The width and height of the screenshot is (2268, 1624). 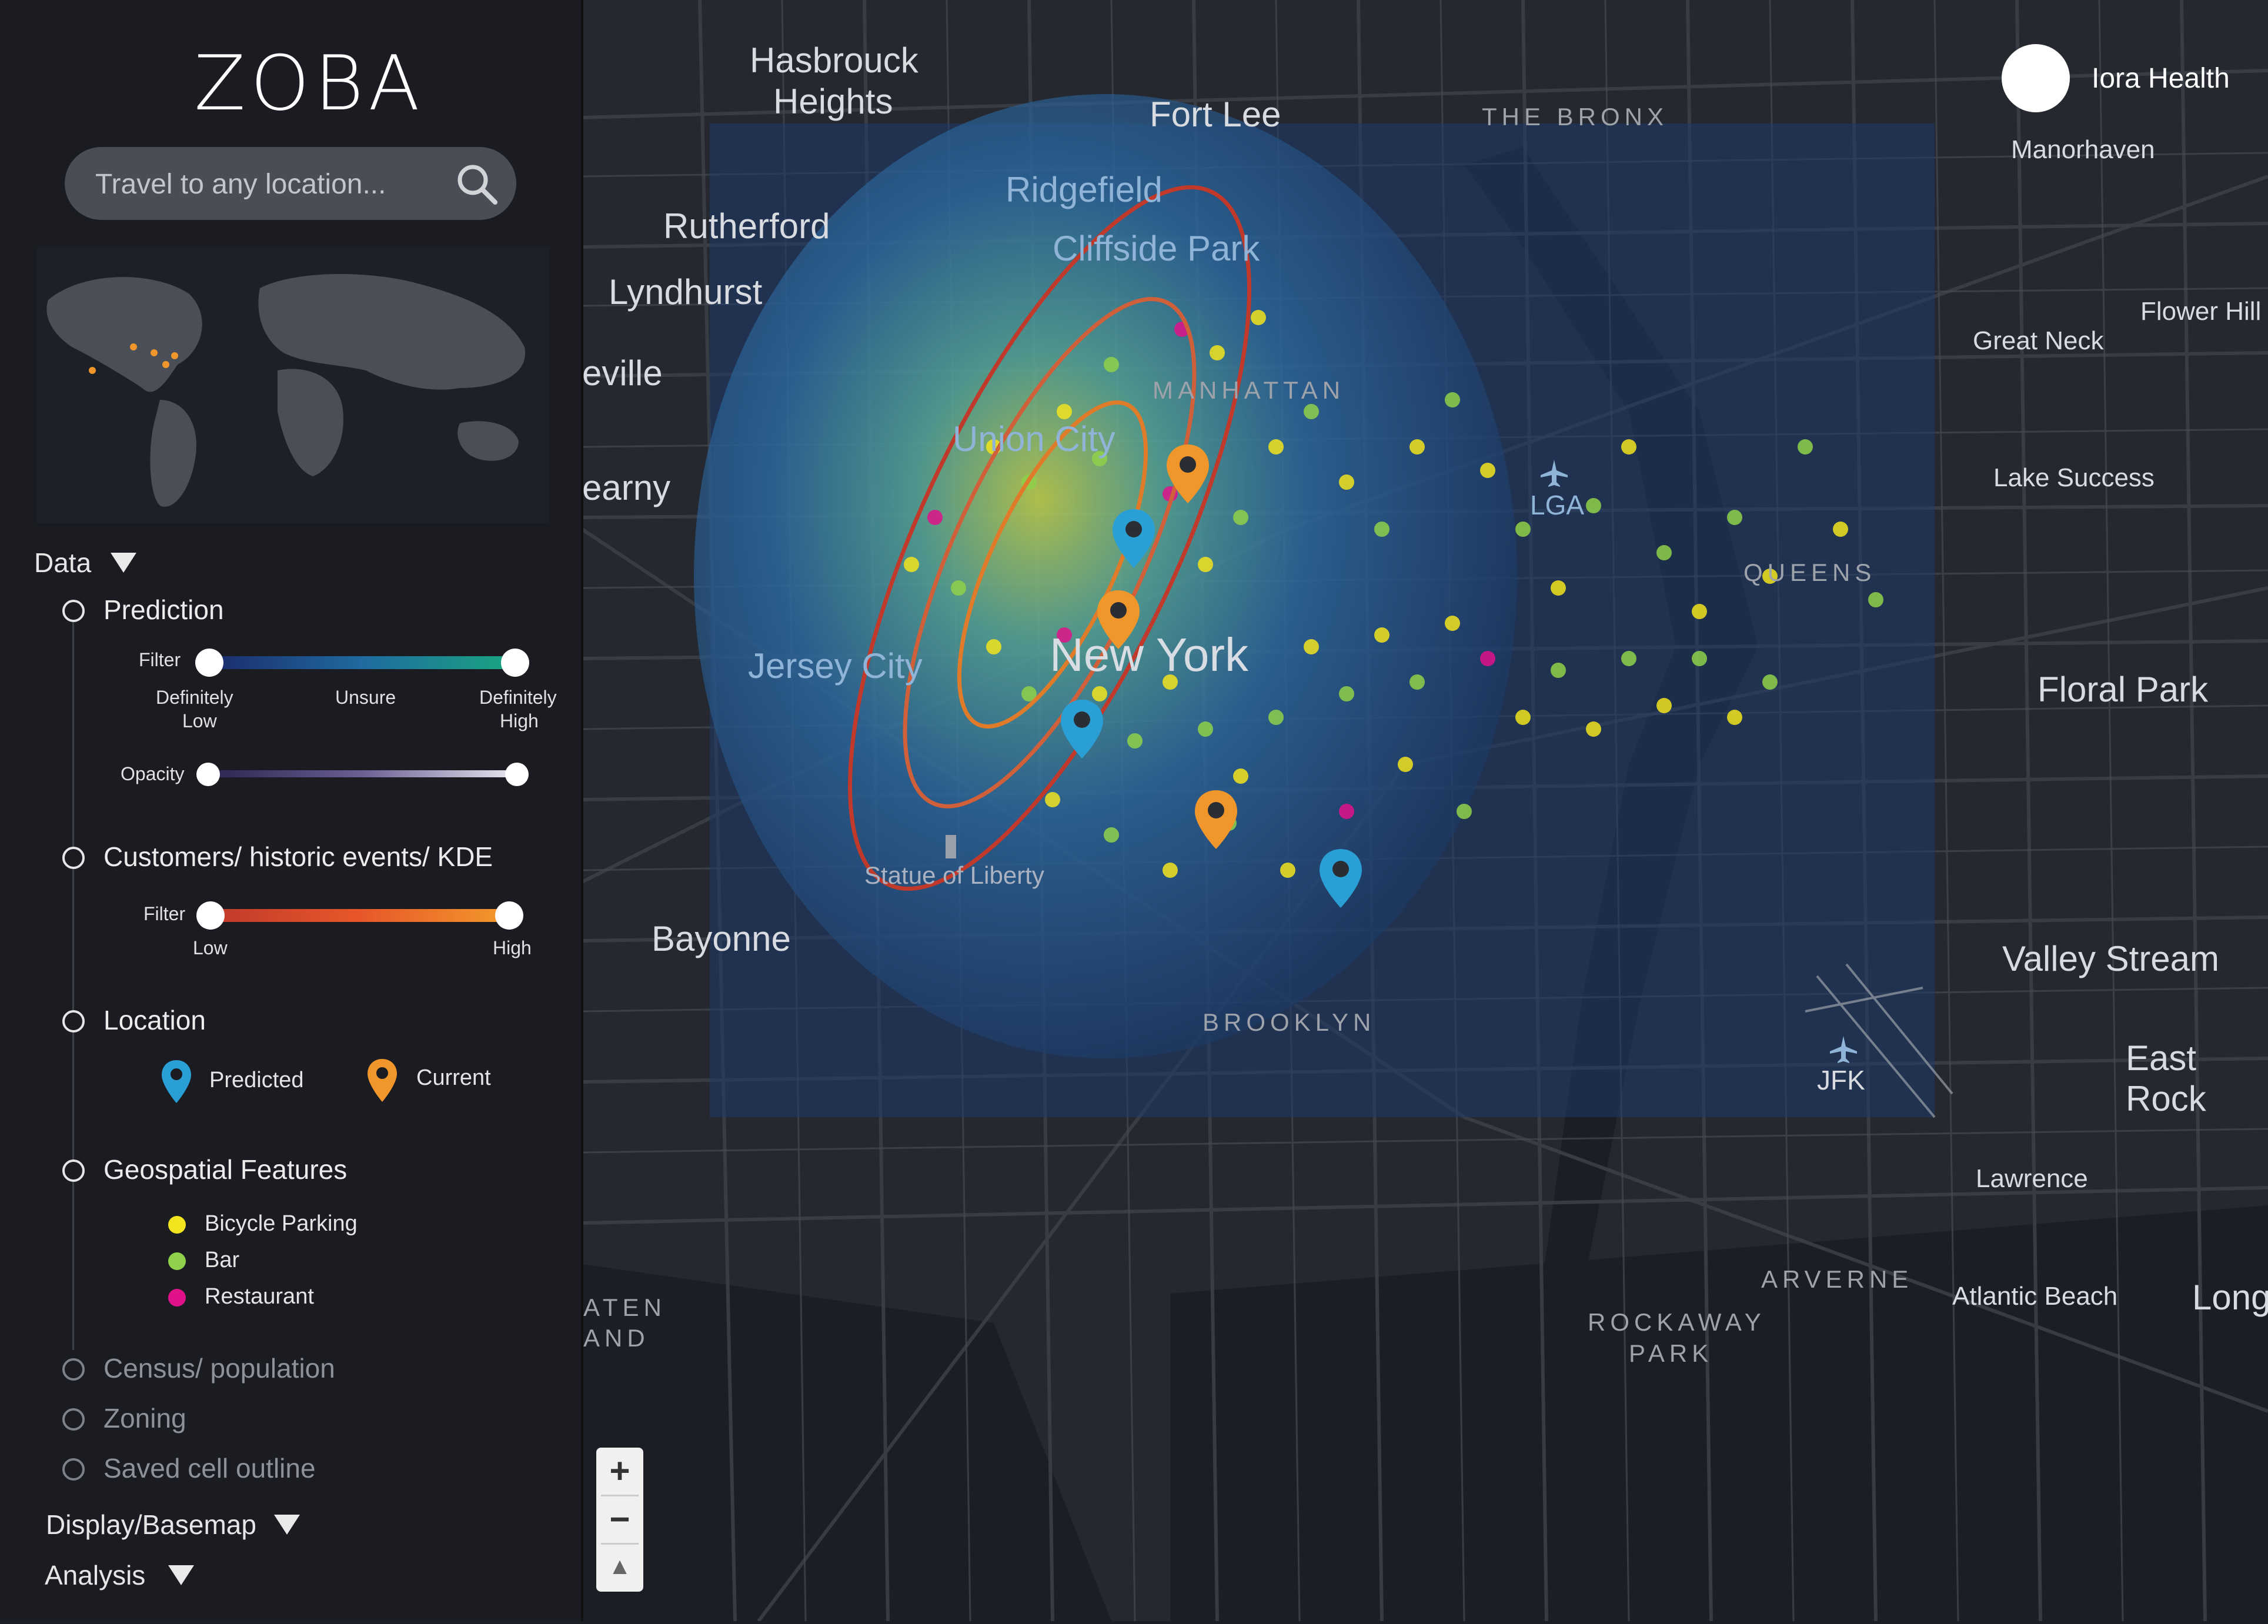 I want to click on bicycle-parking-swatch, so click(x=177, y=1225).